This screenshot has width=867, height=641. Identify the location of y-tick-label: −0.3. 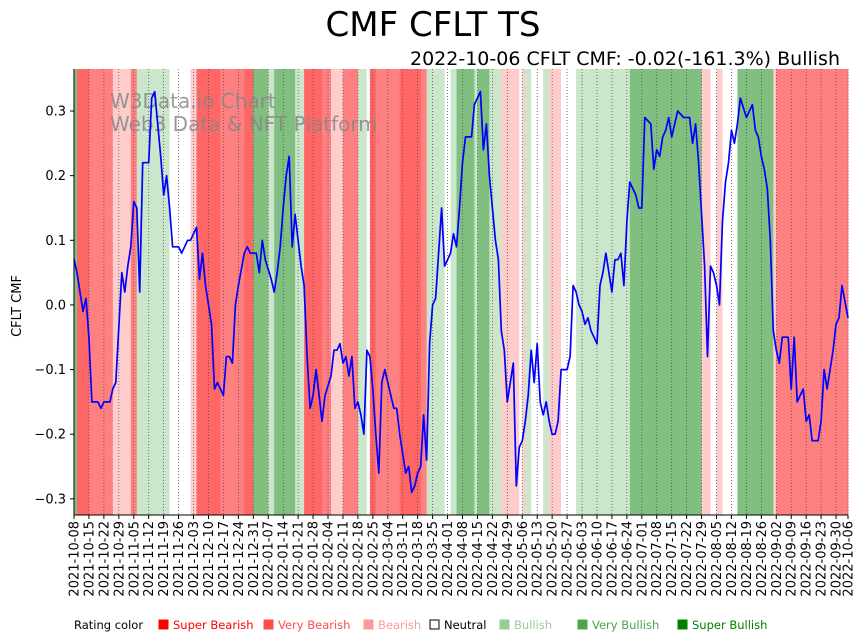
(50, 499).